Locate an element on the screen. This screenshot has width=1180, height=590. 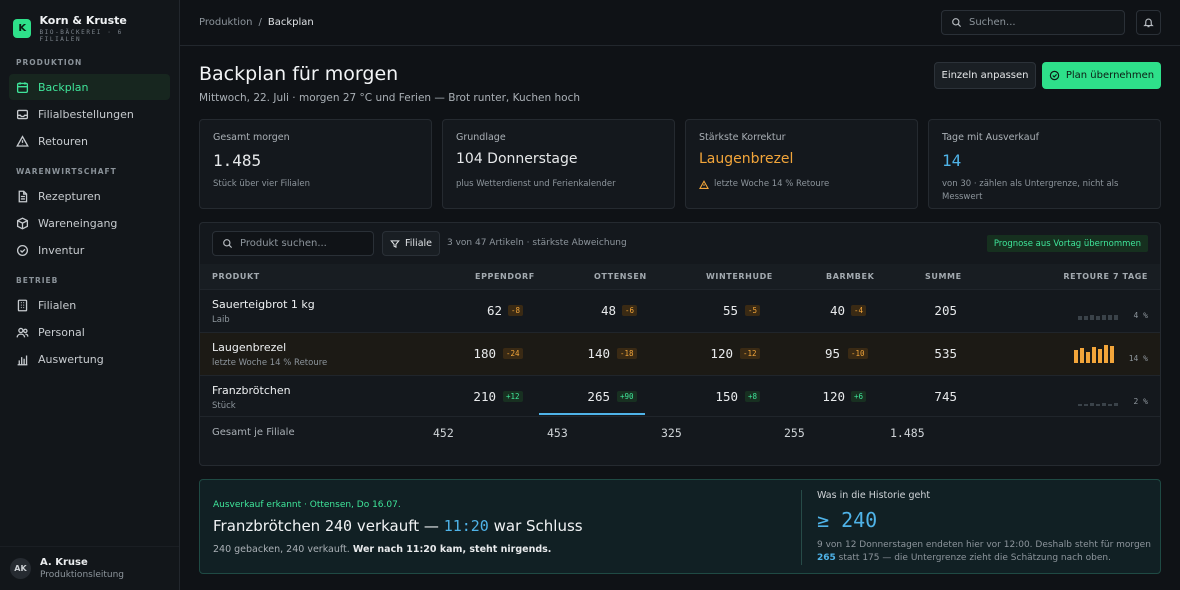
cell-eppendorf: 210 is located at coordinates (484, 396).